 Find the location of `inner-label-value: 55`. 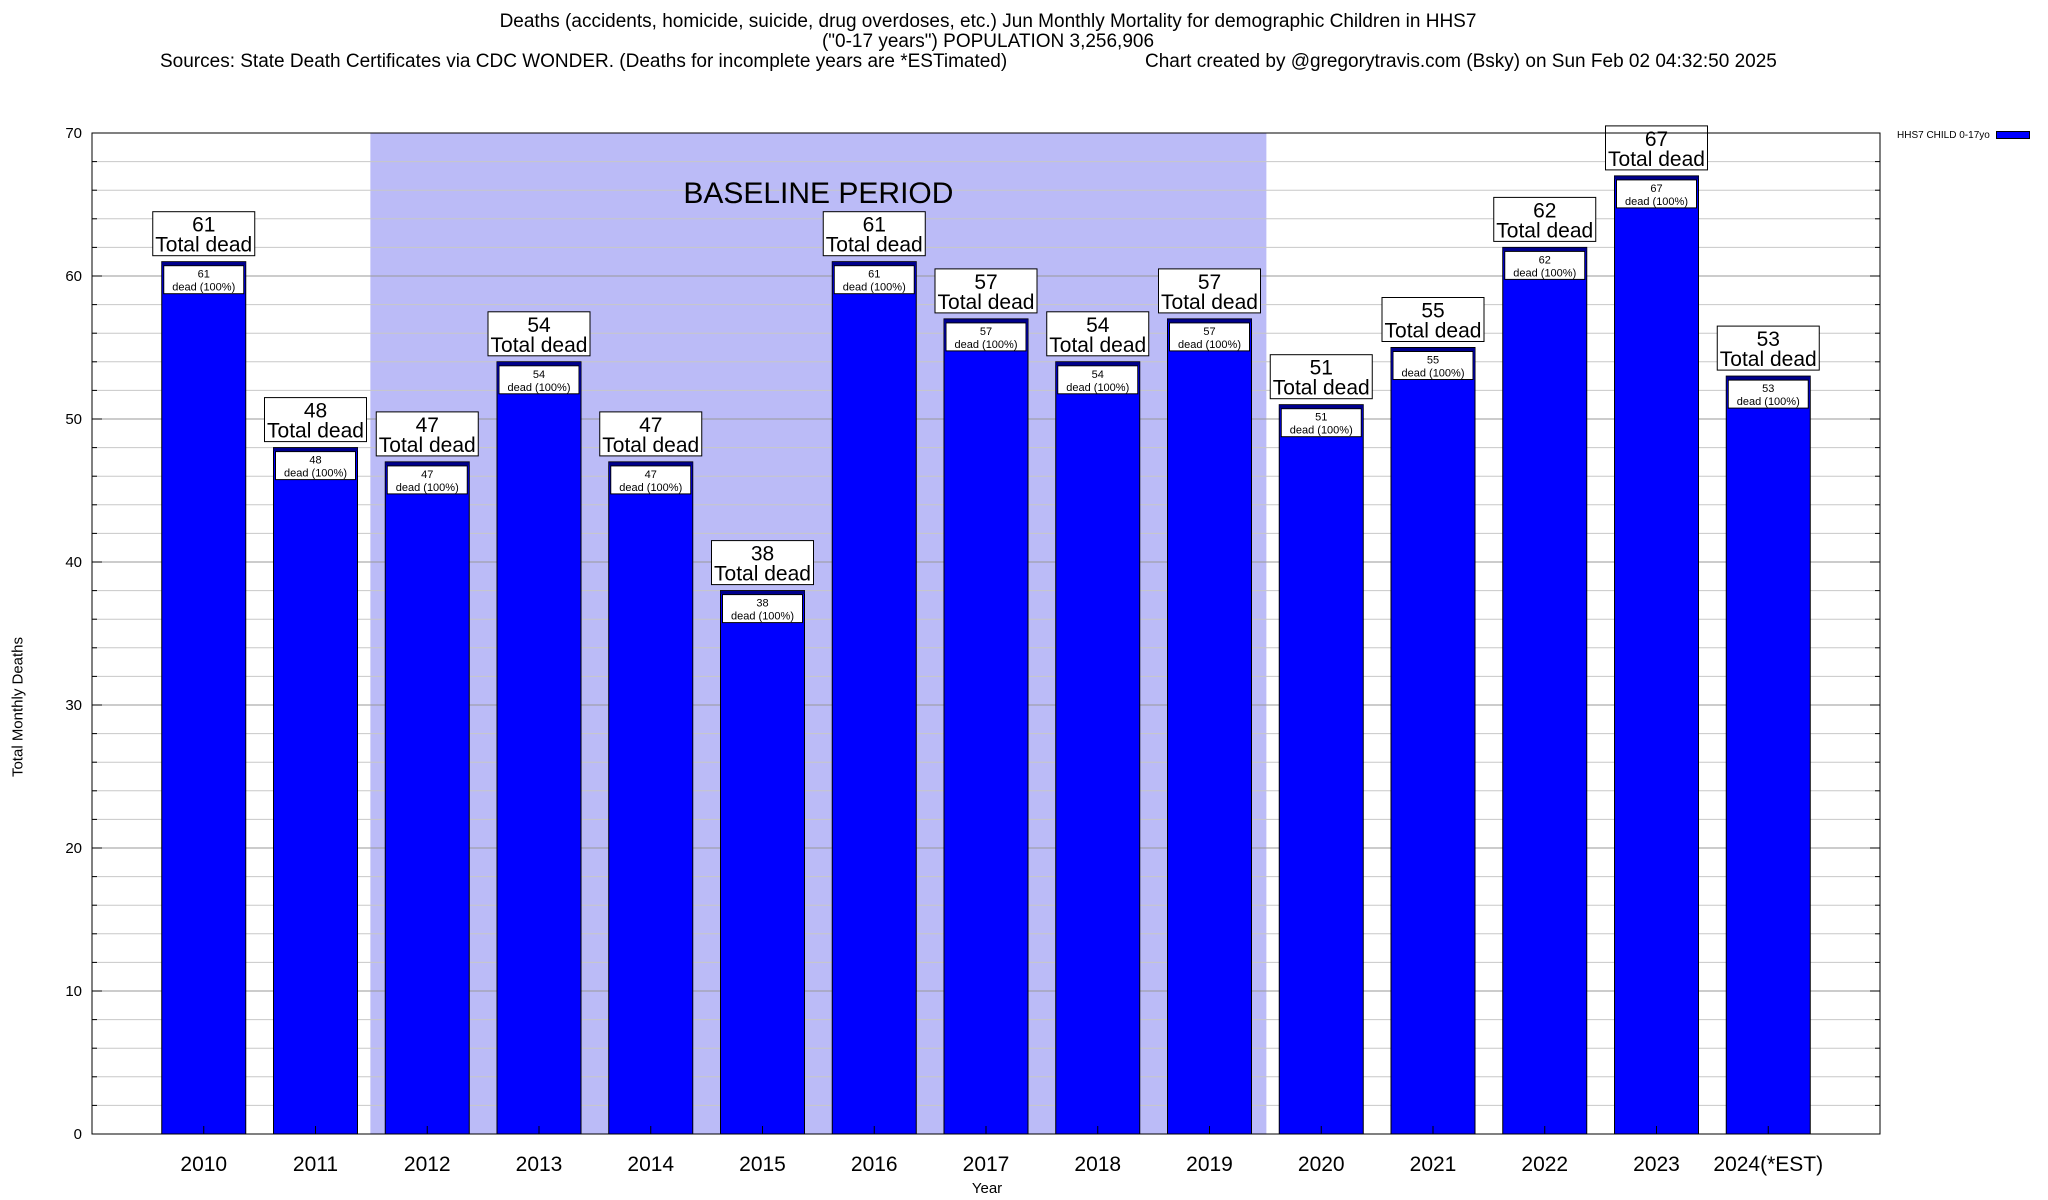

inner-label-value: 55 is located at coordinates (1433, 361).